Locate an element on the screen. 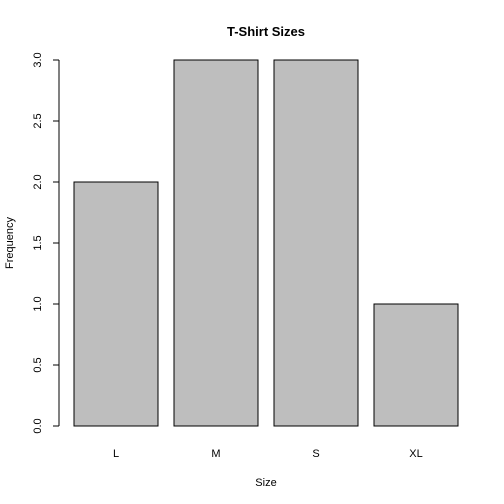 Image resolution: width=504 pixels, height=504 pixels. x-tick-label-m: M is located at coordinates (215, 454).